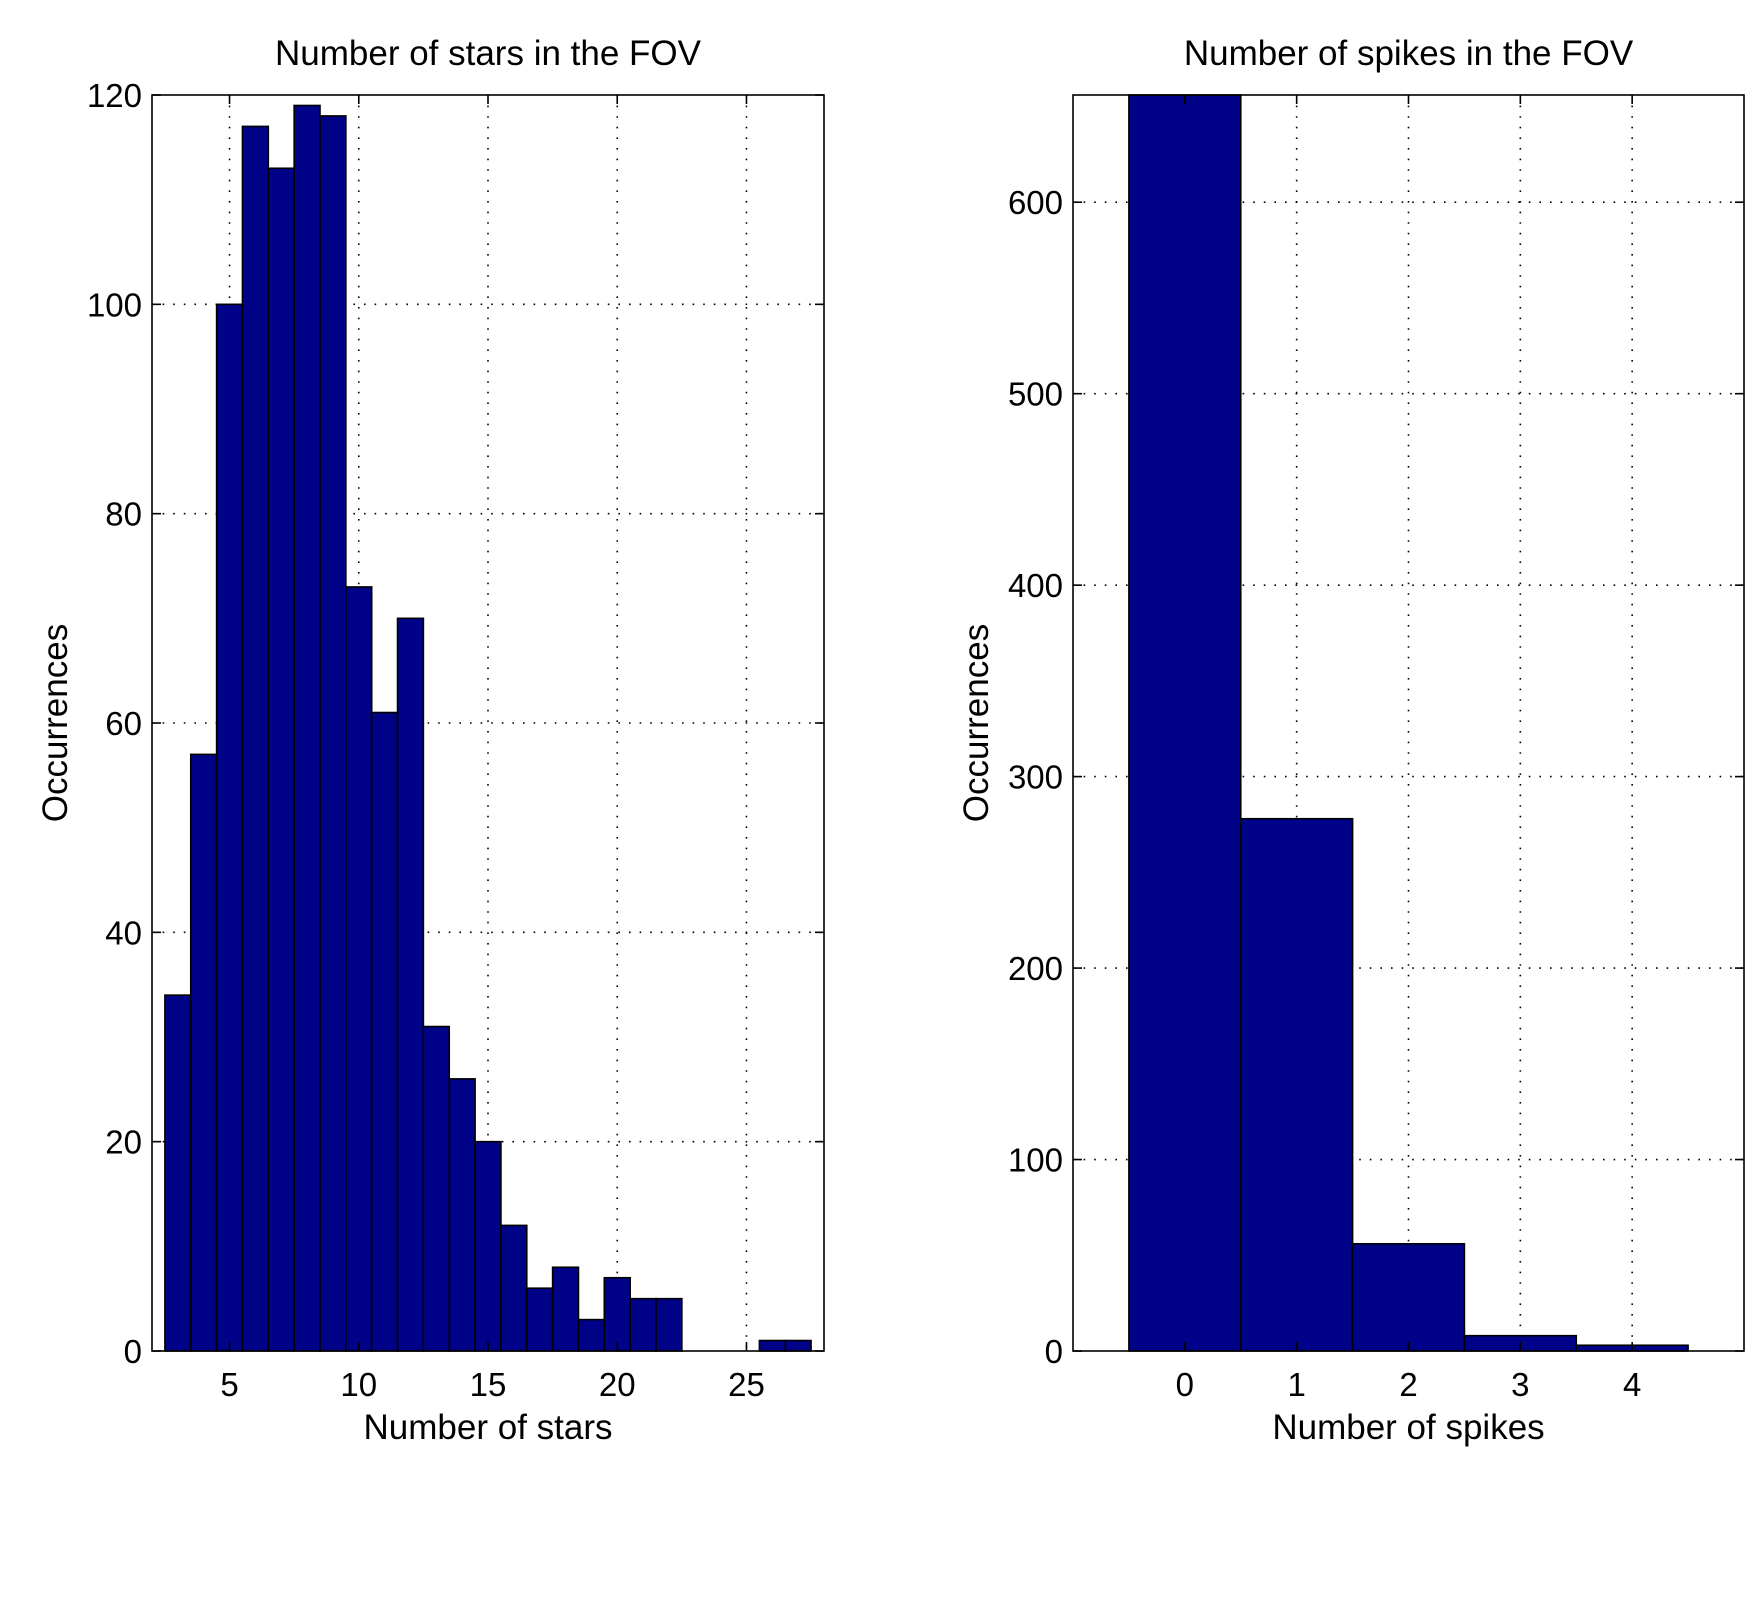 This screenshot has height=1616, width=1758. Describe the element at coordinates (123, 723) in the screenshot. I see `y-tick-label: 60` at that location.